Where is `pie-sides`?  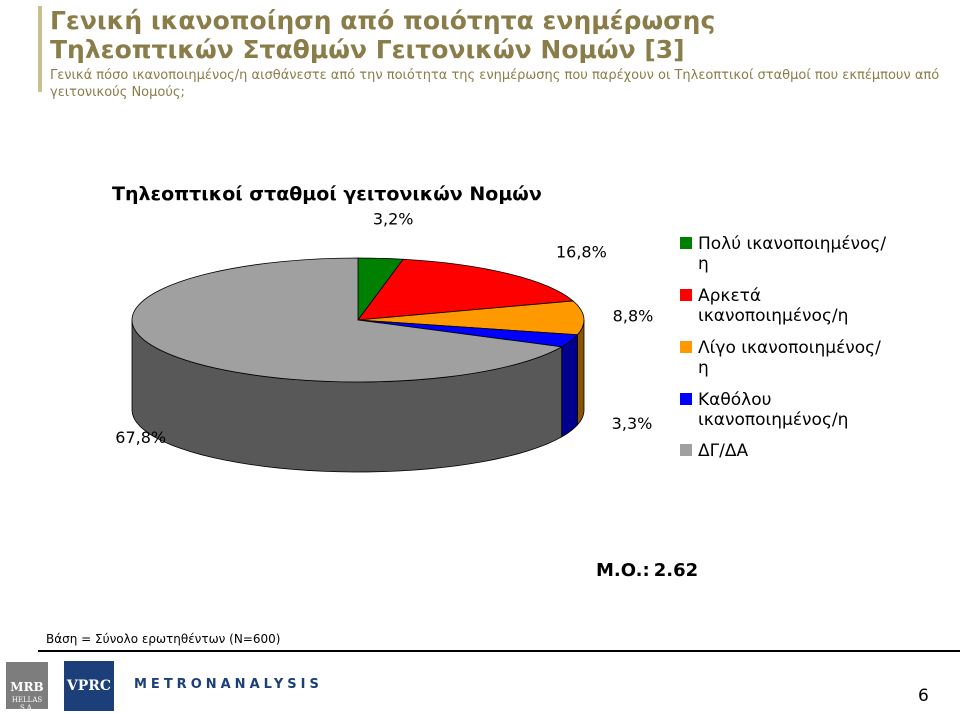 pie-sides is located at coordinates (358, 396).